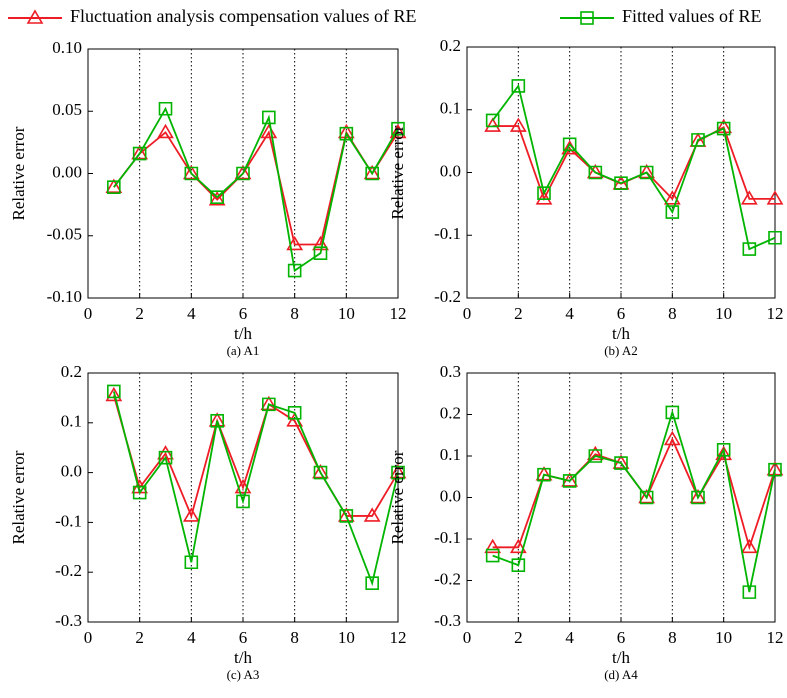  I want to click on x-tick-label: 12, so click(398, 313).